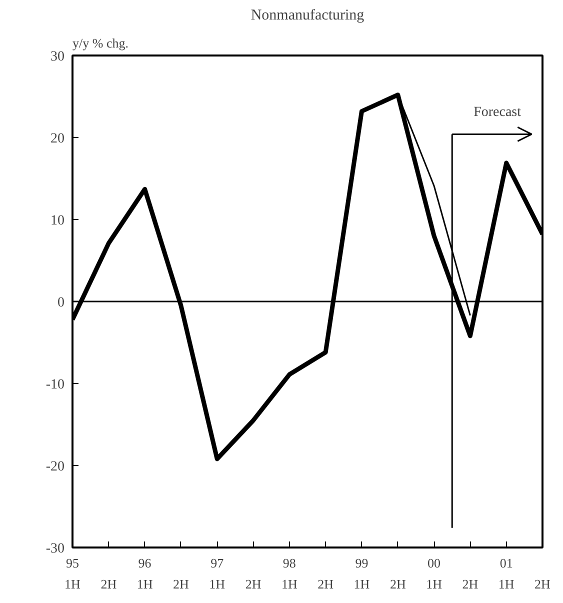 The height and width of the screenshot is (603, 563). What do you see at coordinates (498, 112) in the screenshot?
I see `annotation: Forecast` at bounding box center [498, 112].